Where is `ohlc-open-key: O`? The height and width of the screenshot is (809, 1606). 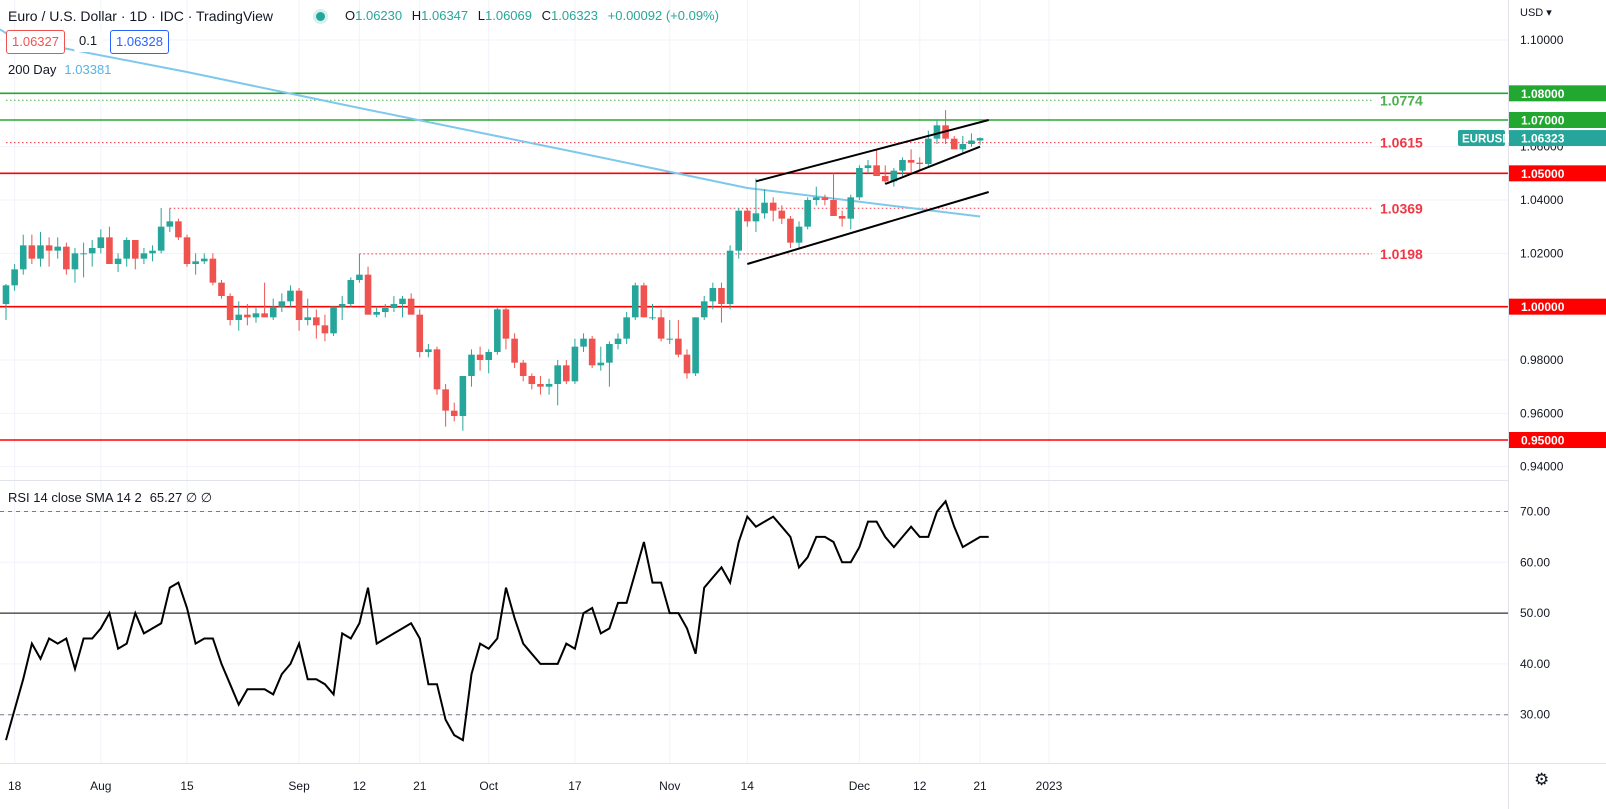
ohlc-open-key: O is located at coordinates (350, 15).